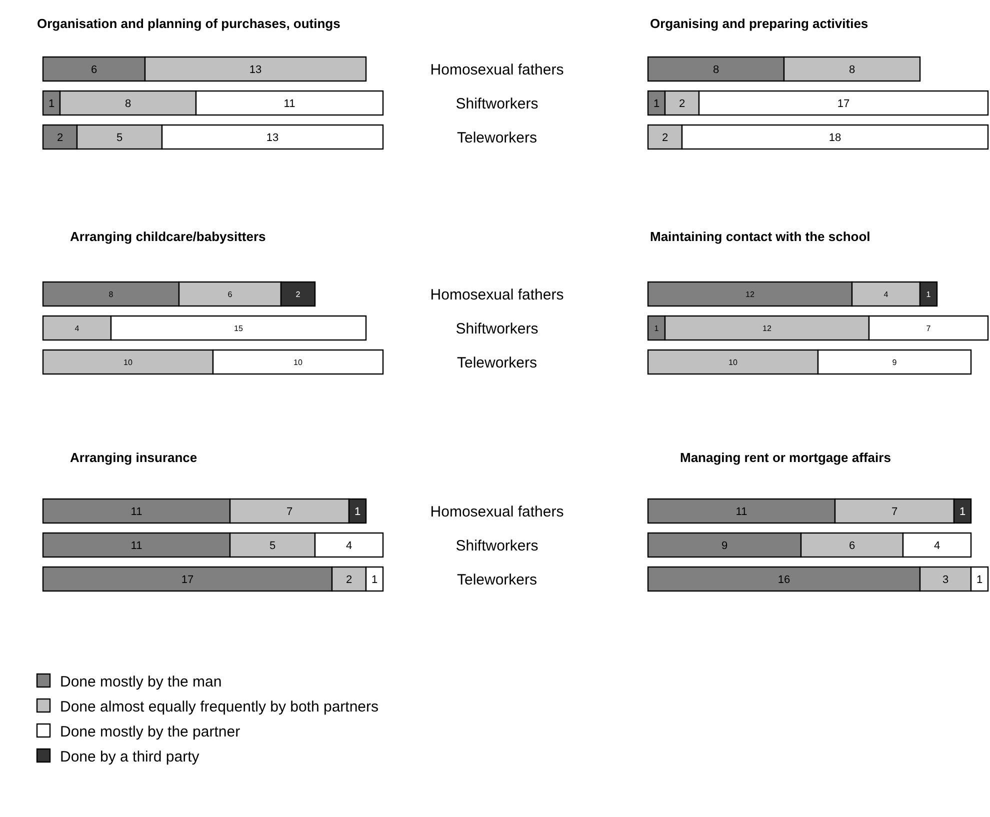 The height and width of the screenshot is (817, 990). Describe the element at coordinates (188, 23) in the screenshot. I see `chart-title: Organisation and planning of purchases, outings` at that location.